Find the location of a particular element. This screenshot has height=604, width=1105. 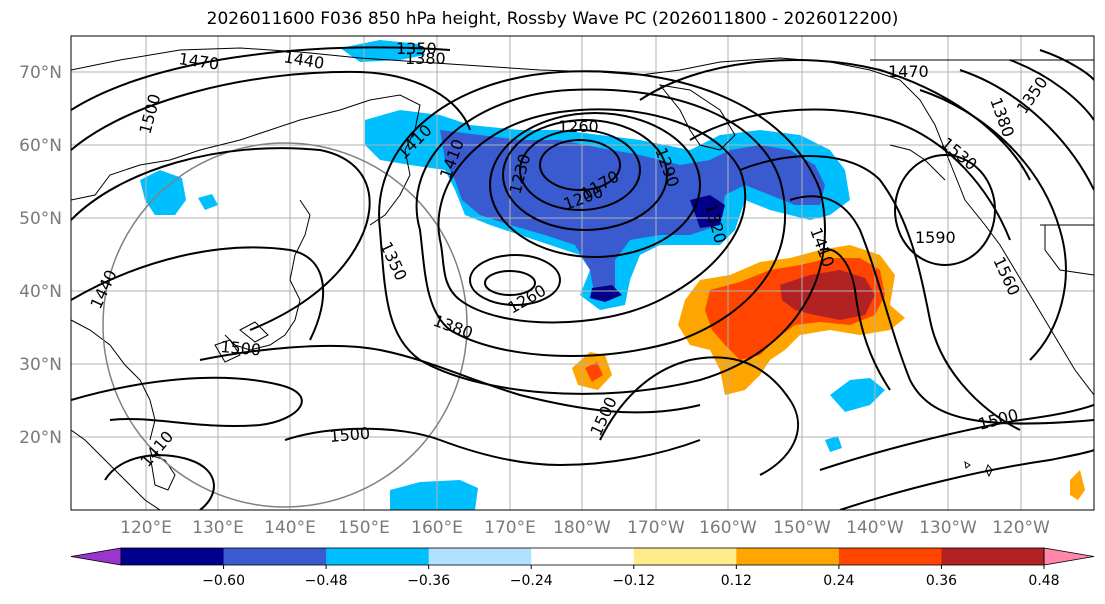

lon-label: 170°W is located at coordinates (656, 528).